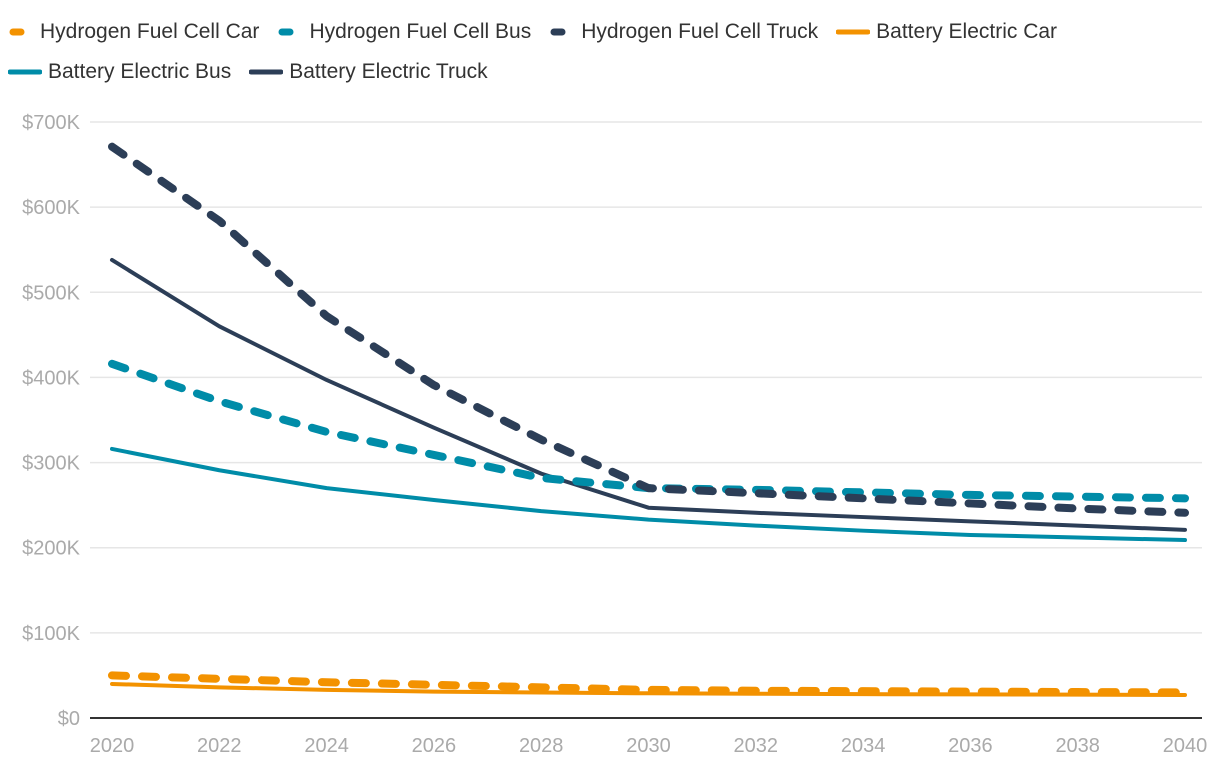 The height and width of the screenshot is (764, 1220). I want to click on legend-item: Battery Electric Car, so click(946, 32).